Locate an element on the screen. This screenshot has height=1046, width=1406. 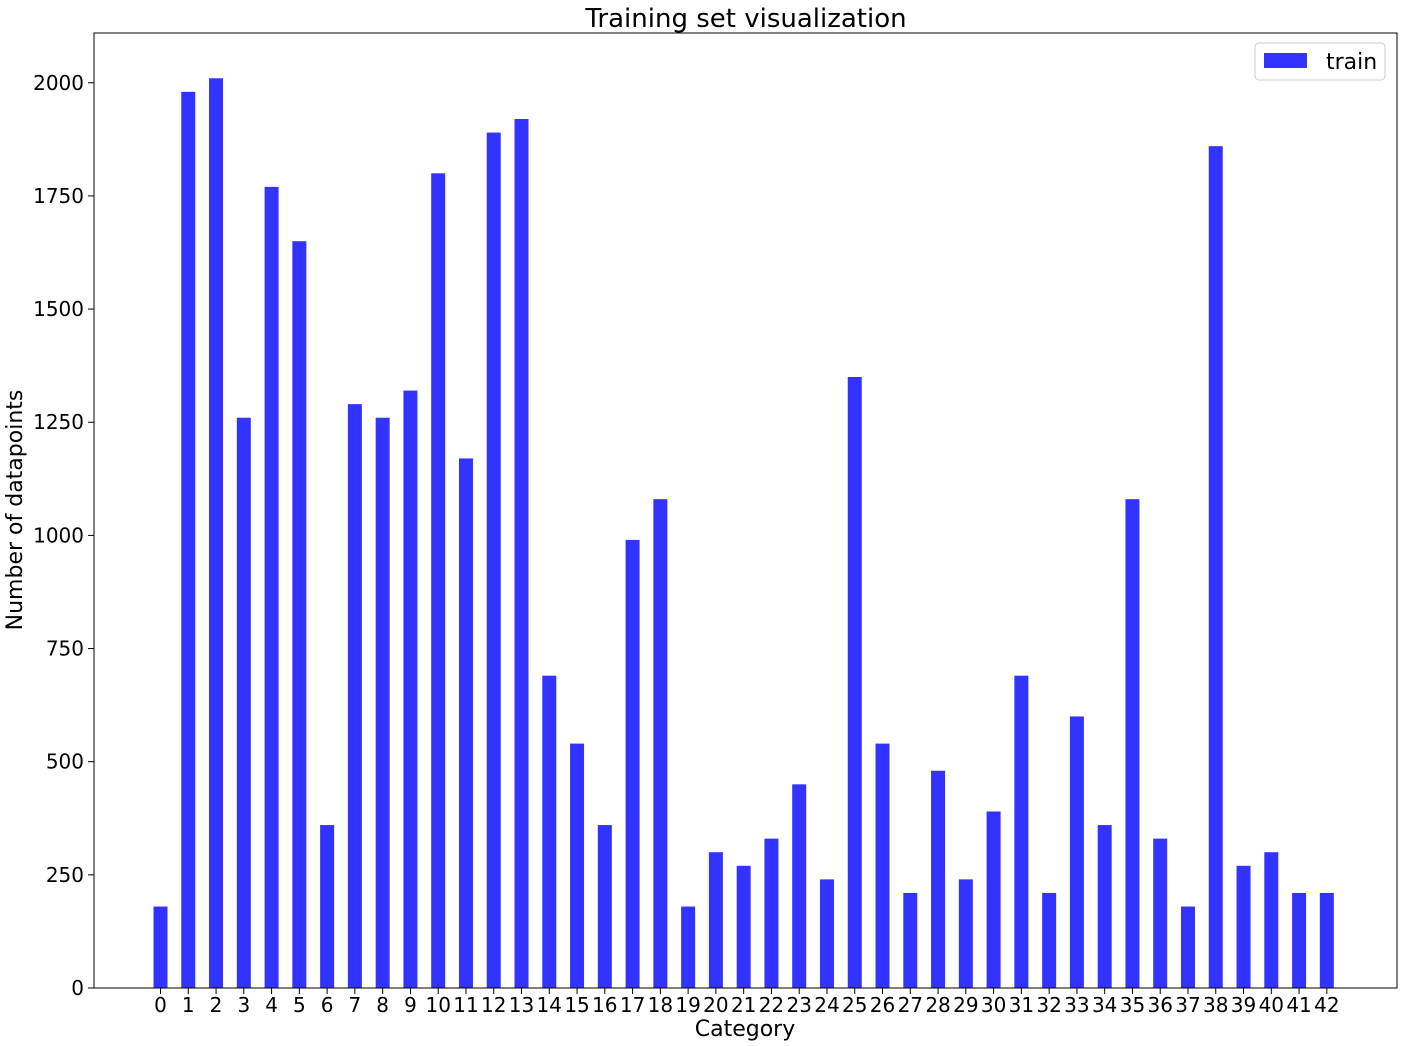
x-tick-label: 41 is located at coordinates (1298, 1005).